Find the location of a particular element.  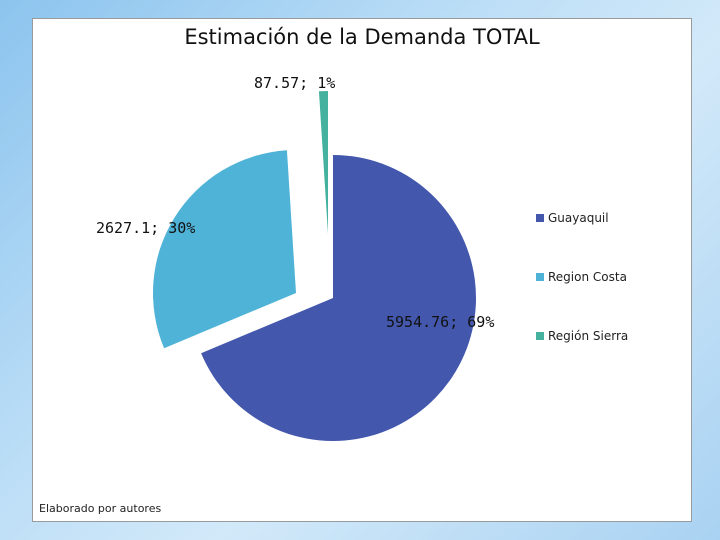

legend-item-guayaquil: Guayaquil is located at coordinates (572, 218).